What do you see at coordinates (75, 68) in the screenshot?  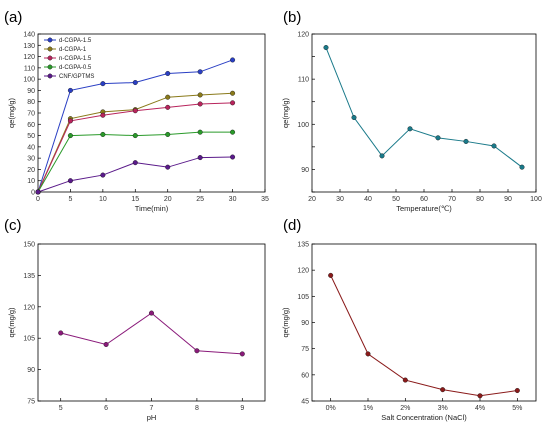 I see `legend-label: d-CGPA-0.5` at bounding box center [75, 68].